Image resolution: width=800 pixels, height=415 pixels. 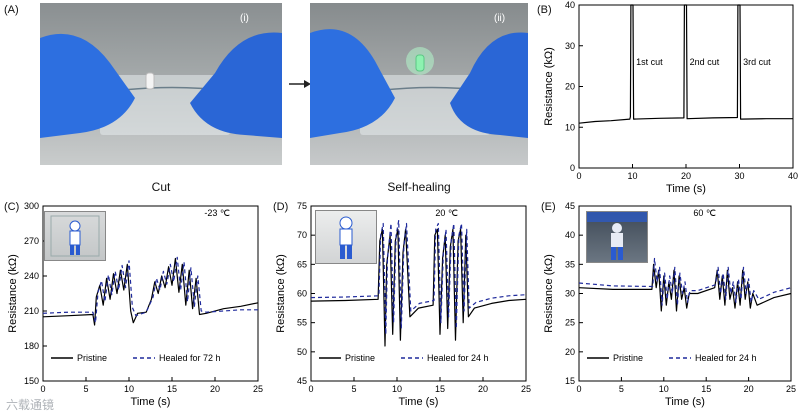 I want to click on chart-E-xtick-label: 0, so click(x=578, y=389).